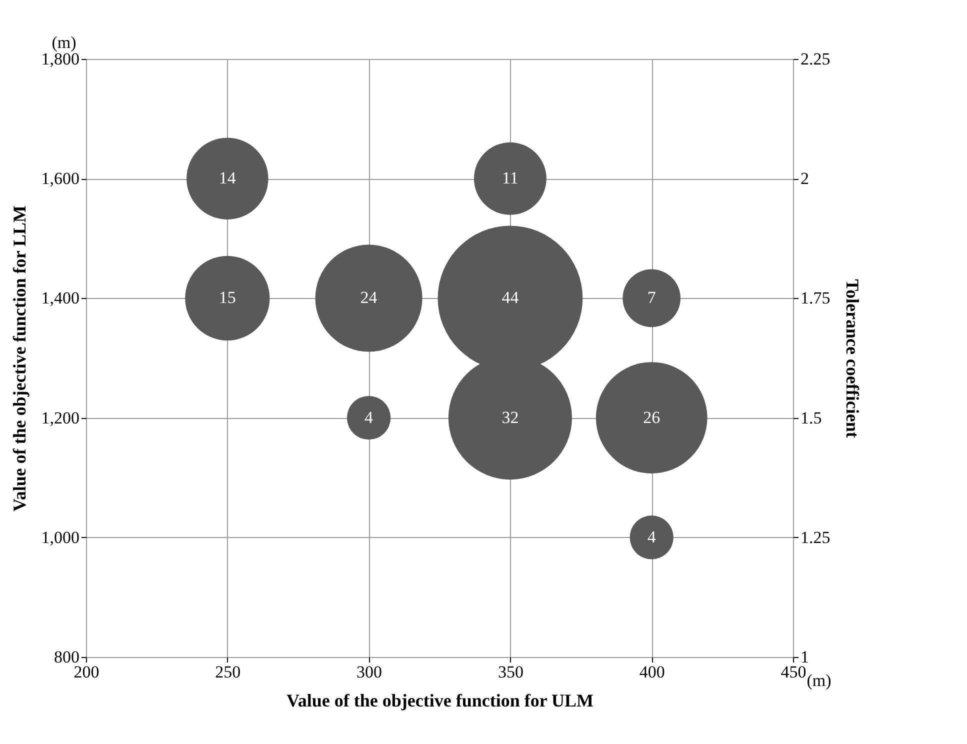  What do you see at coordinates (852, 358) in the screenshot?
I see `y2-axis-title: Tolerance coefficient` at bounding box center [852, 358].